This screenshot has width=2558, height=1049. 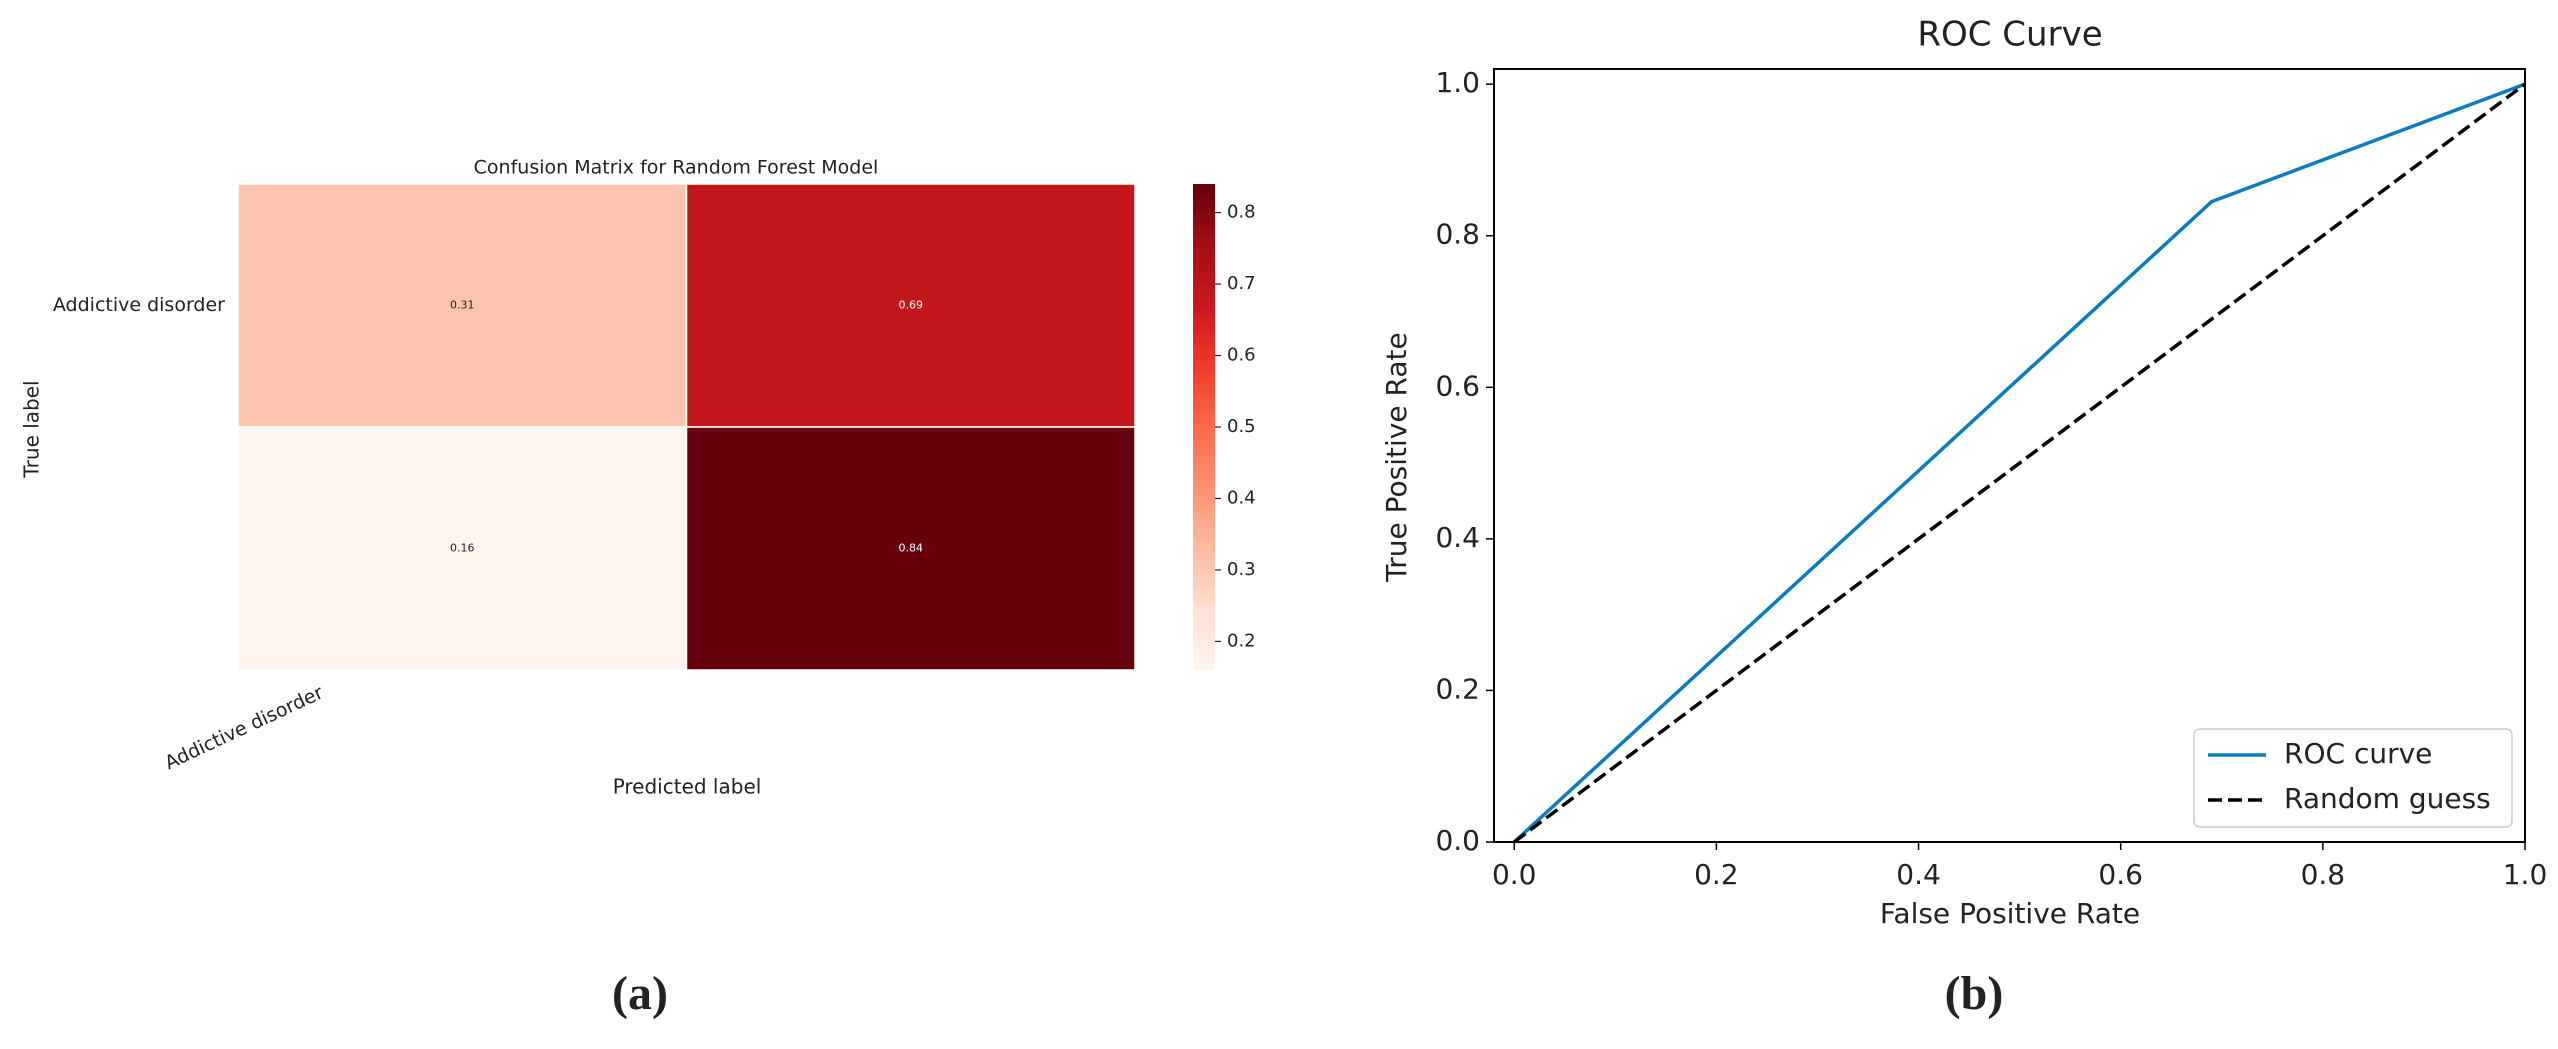 I want to click on colorbar-tick-label: 0.3, so click(x=1241, y=569).